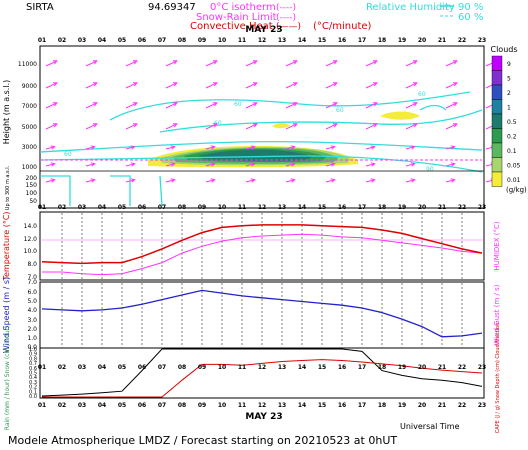  I want to click on hour-tick-label: 01, so click(42, 405).